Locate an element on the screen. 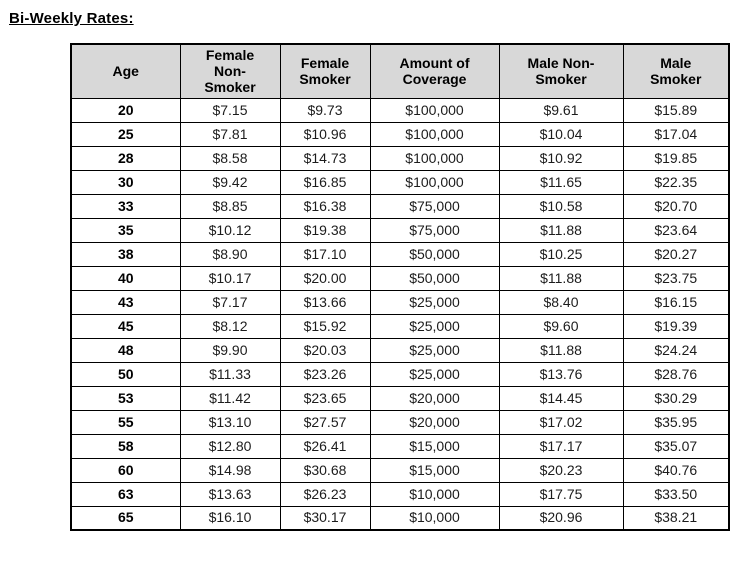 This screenshot has height=564, width=756. rate-cell: $11.33 is located at coordinates (230, 374).